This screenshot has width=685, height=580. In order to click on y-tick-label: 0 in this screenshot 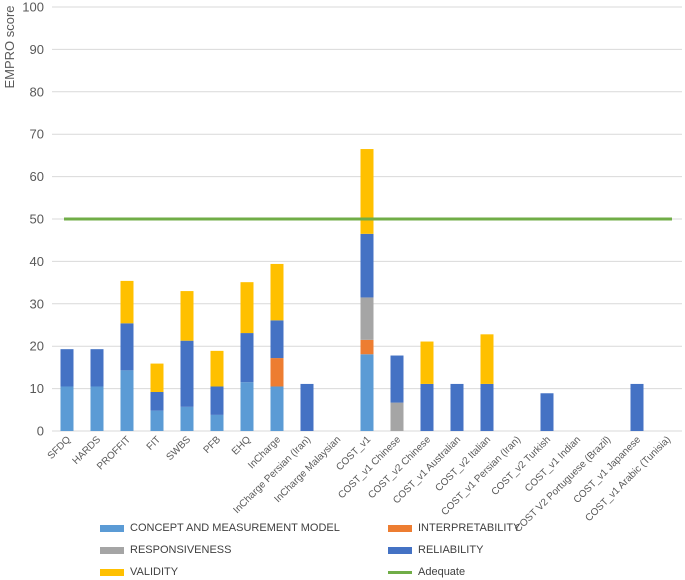, I will do `click(40, 431)`.